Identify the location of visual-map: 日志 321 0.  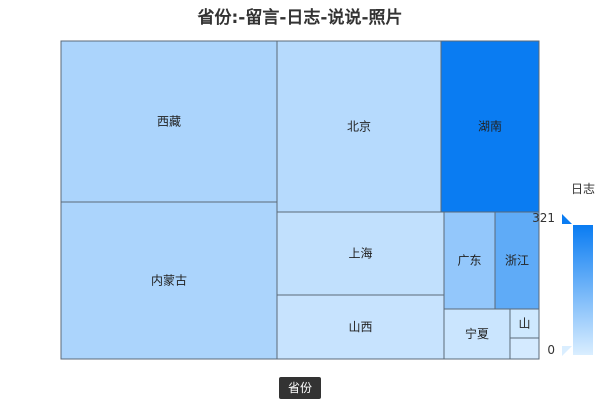
(563, 269).